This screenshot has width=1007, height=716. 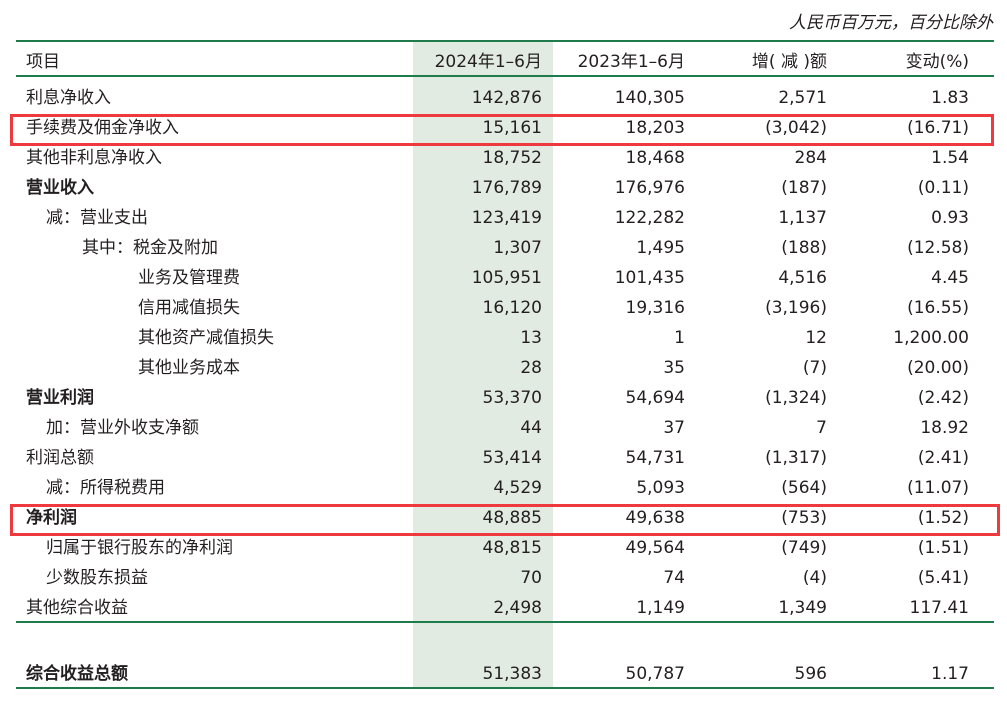 What do you see at coordinates (105, 488) in the screenshot?
I see `row-label: 减：所得税费用` at bounding box center [105, 488].